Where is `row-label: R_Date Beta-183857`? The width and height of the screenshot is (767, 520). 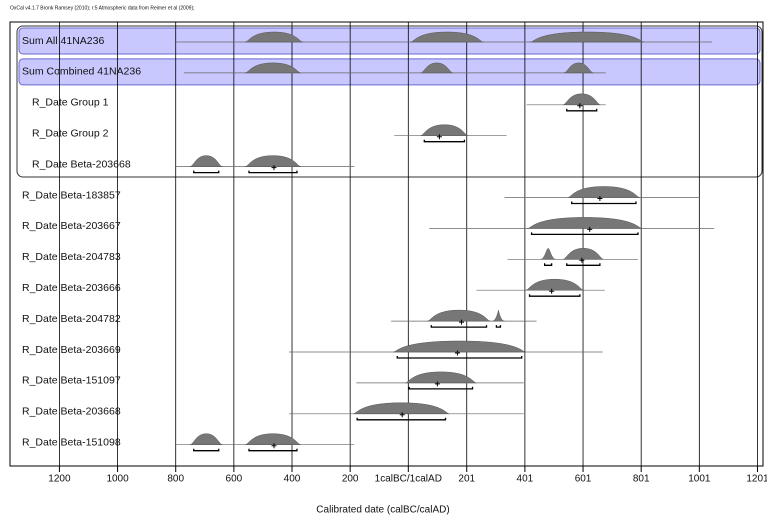 row-label: R_Date Beta-183857 is located at coordinates (71, 195).